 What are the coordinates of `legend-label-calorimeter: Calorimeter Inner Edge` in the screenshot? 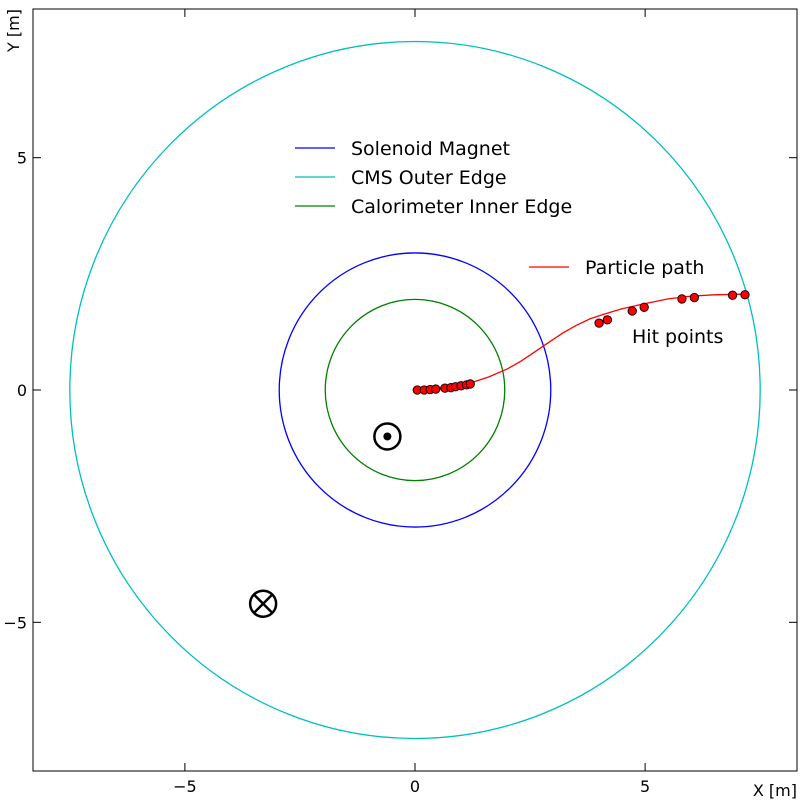 It's located at (461, 207).